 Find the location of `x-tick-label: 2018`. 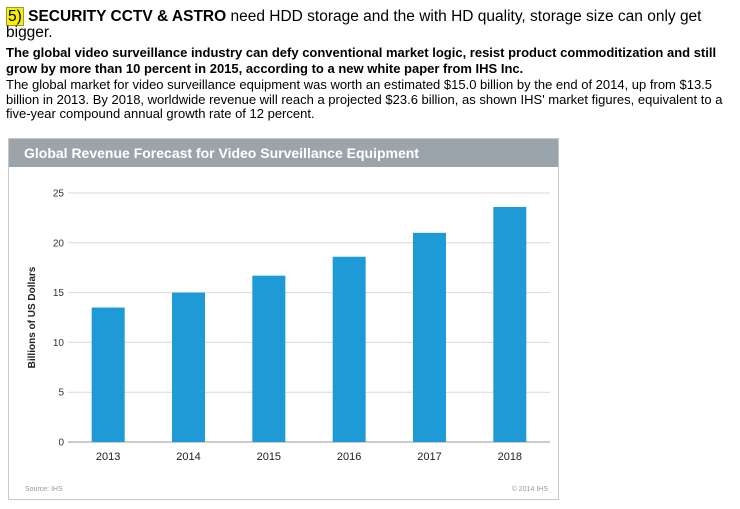

x-tick-label: 2018 is located at coordinates (510, 457).